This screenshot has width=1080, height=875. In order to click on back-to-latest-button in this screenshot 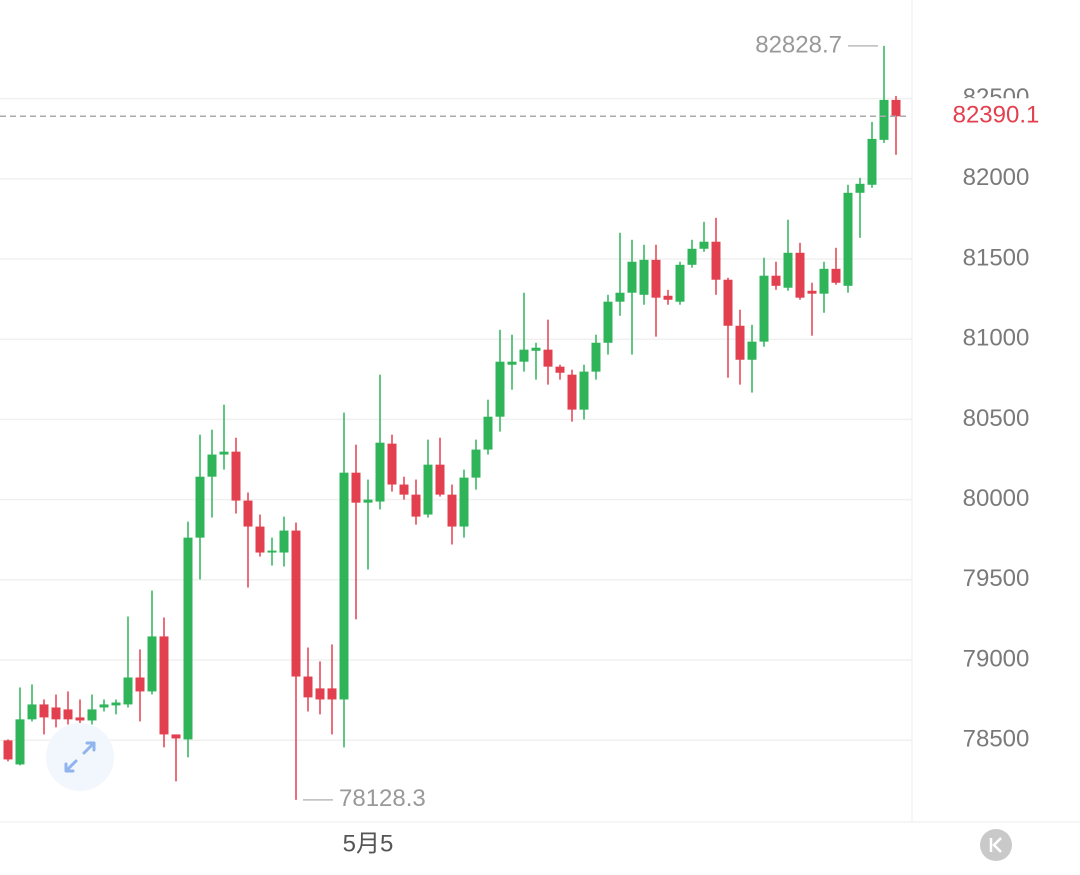, I will do `click(996, 845)`.